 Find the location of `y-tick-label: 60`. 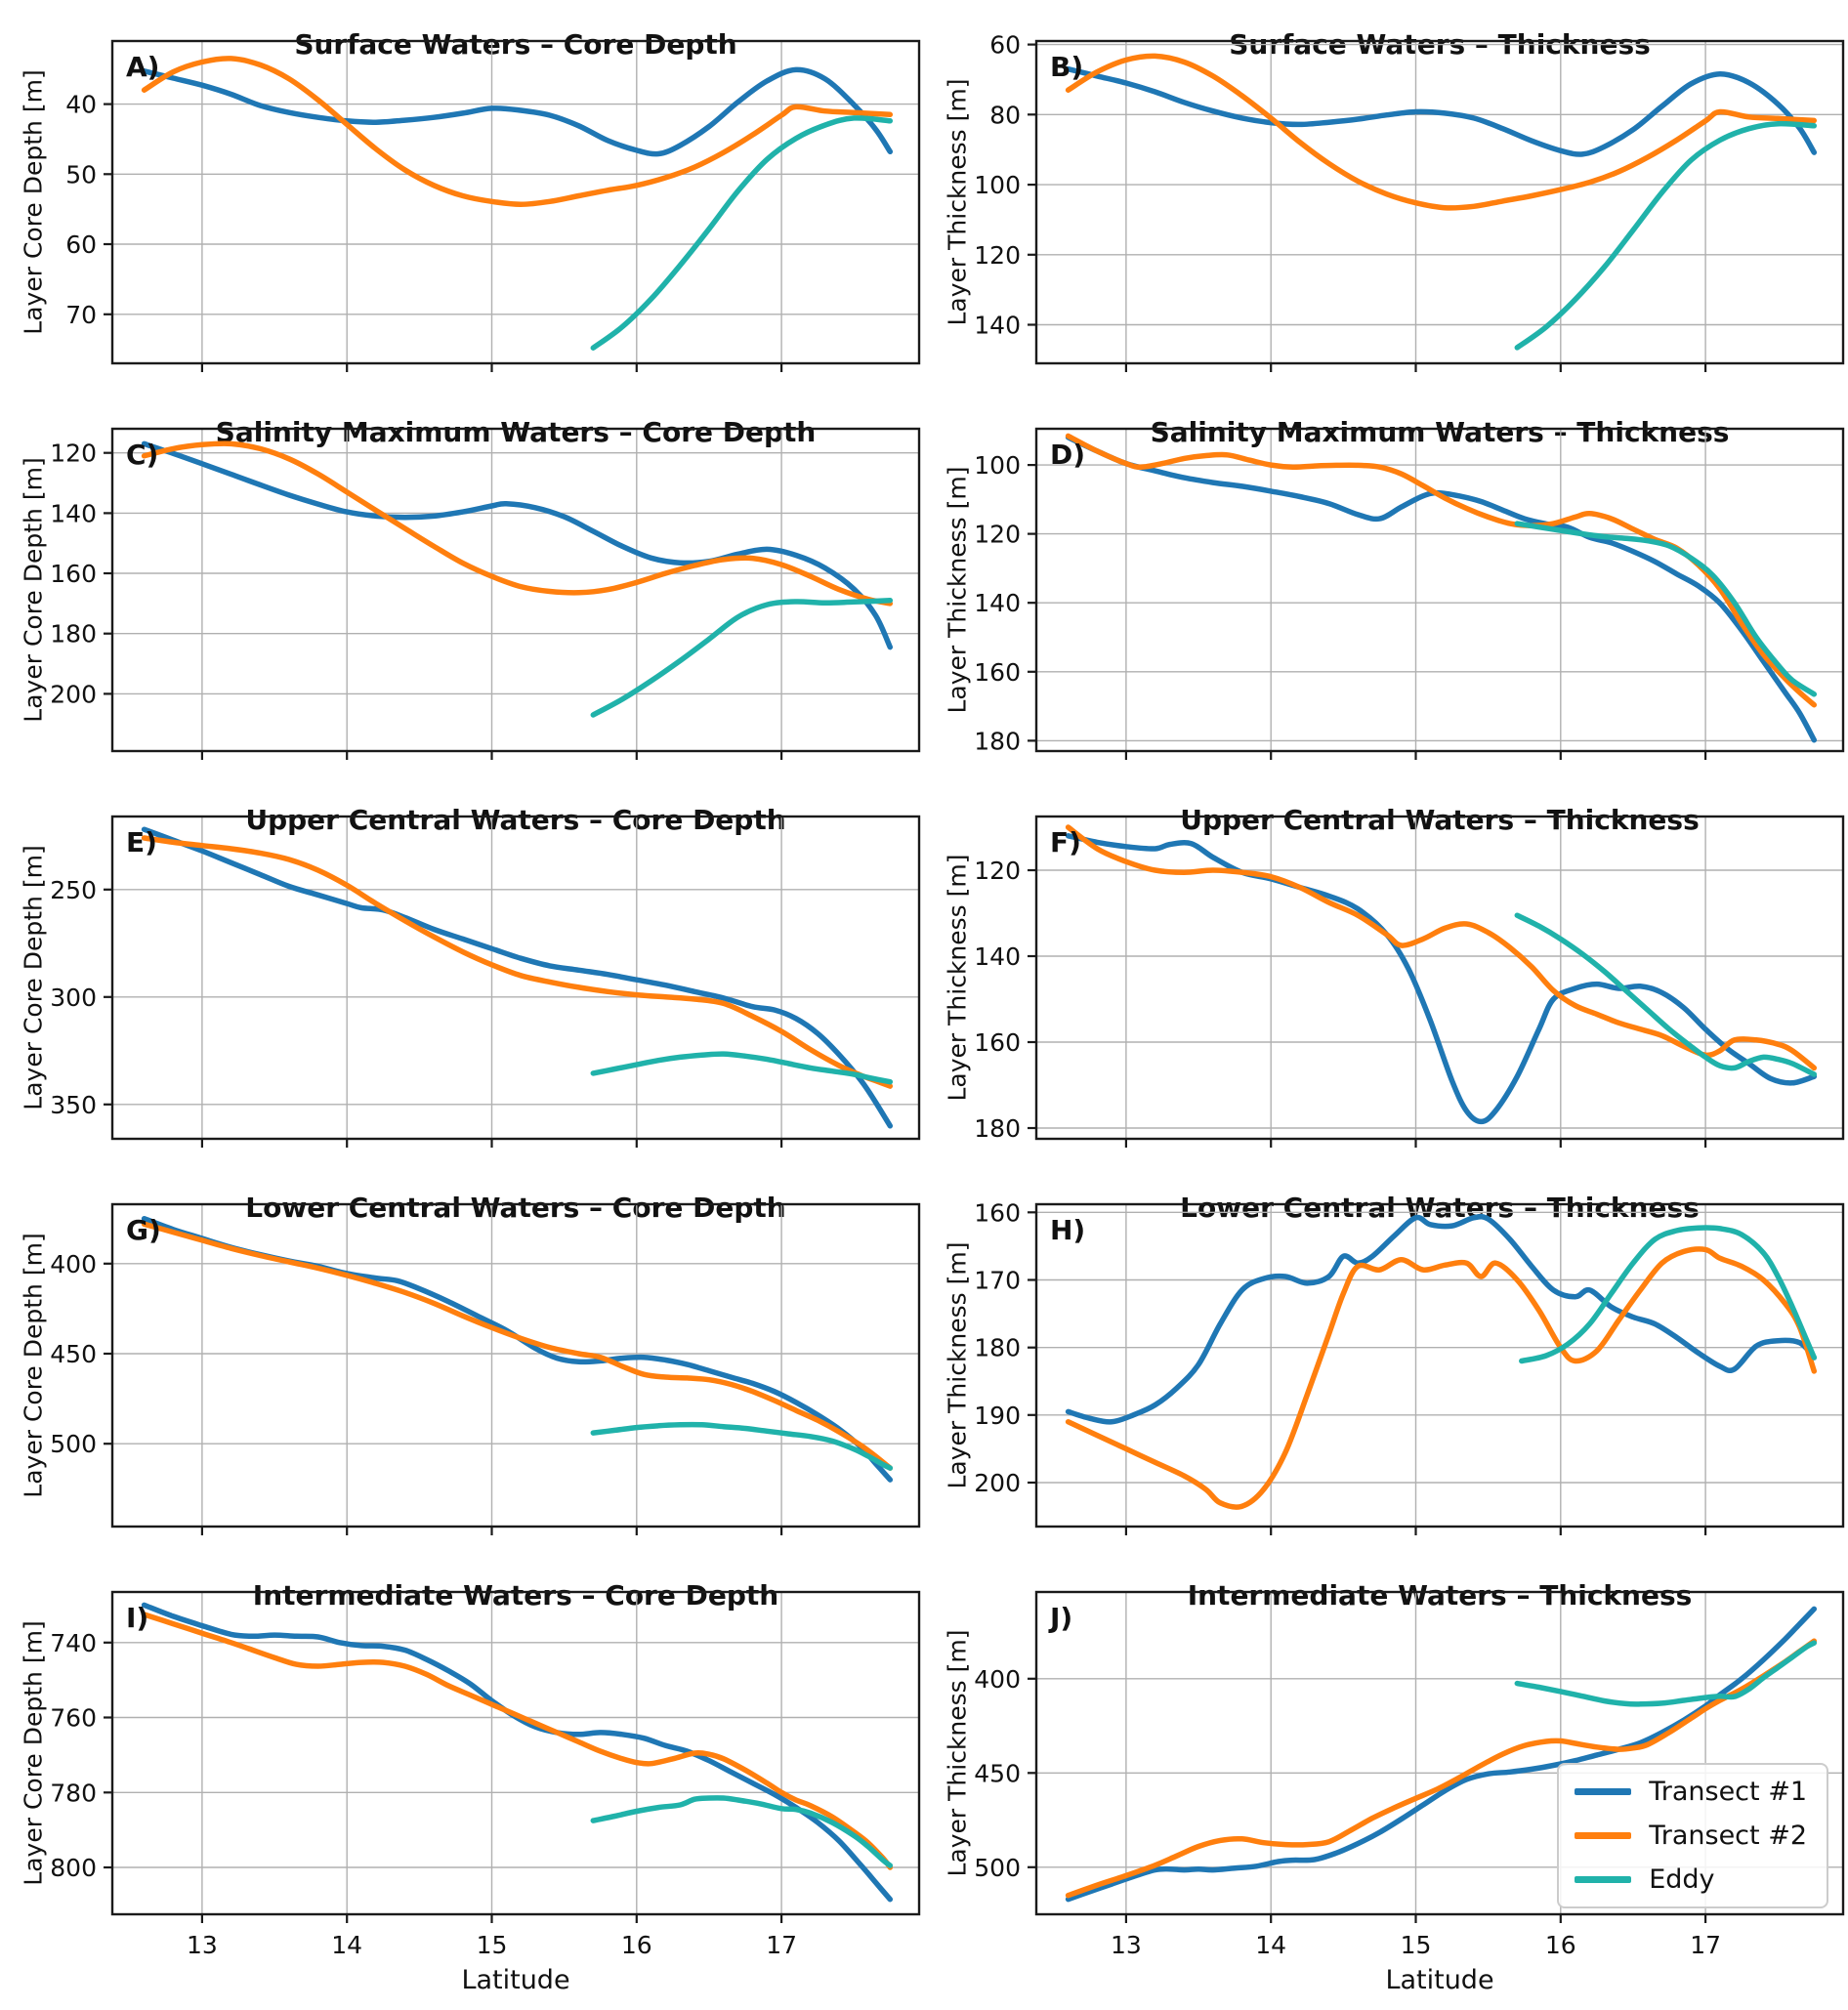

y-tick-label: 60 is located at coordinates (81, 244).